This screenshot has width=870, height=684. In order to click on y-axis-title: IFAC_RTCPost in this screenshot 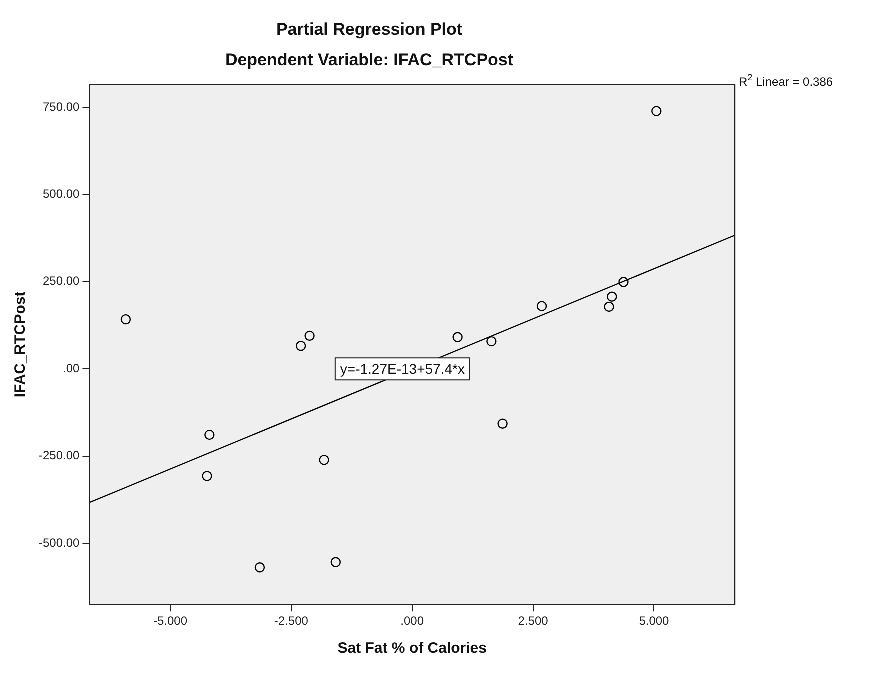, I will do `click(21, 345)`.